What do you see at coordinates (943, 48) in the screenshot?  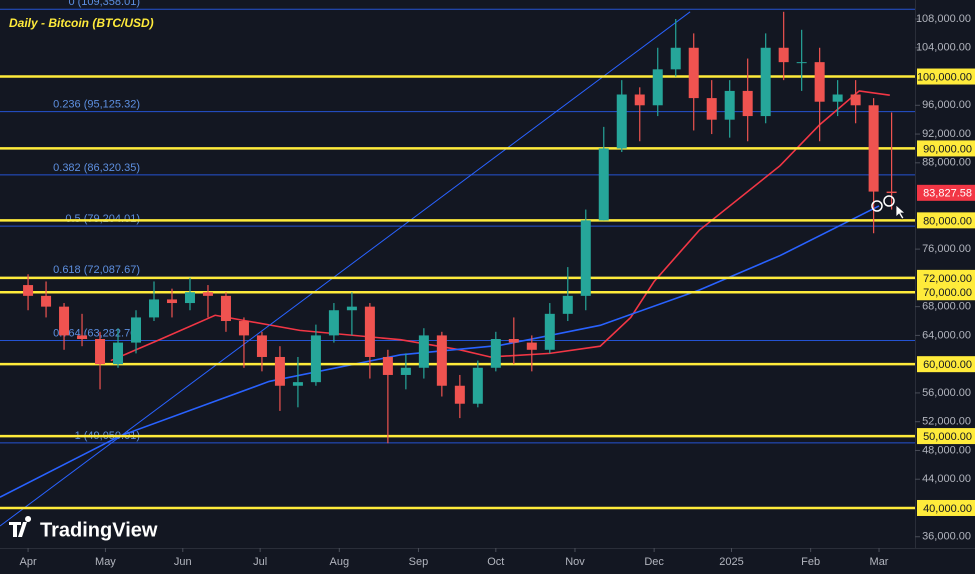 I see `y-tick-label: 104,000.00` at bounding box center [943, 48].